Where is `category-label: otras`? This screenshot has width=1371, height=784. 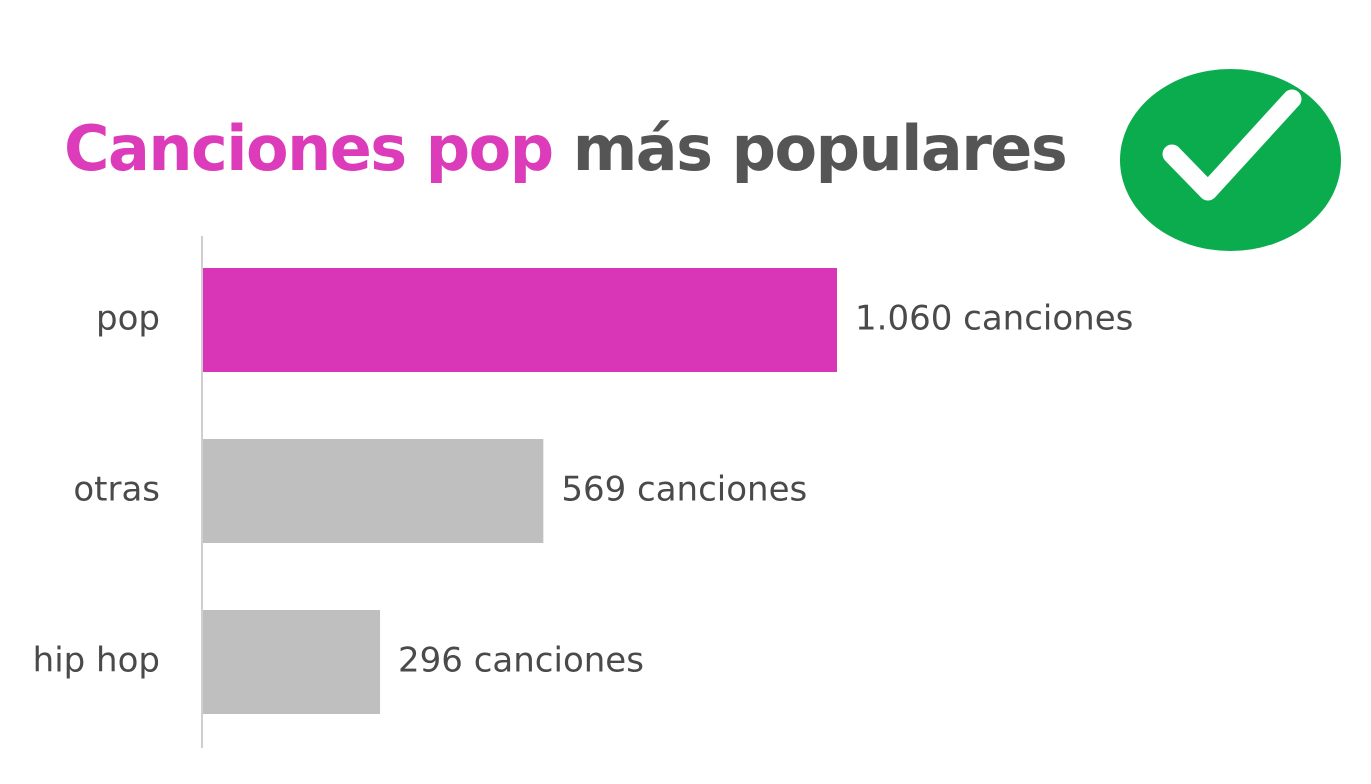 category-label: otras is located at coordinates (116, 490).